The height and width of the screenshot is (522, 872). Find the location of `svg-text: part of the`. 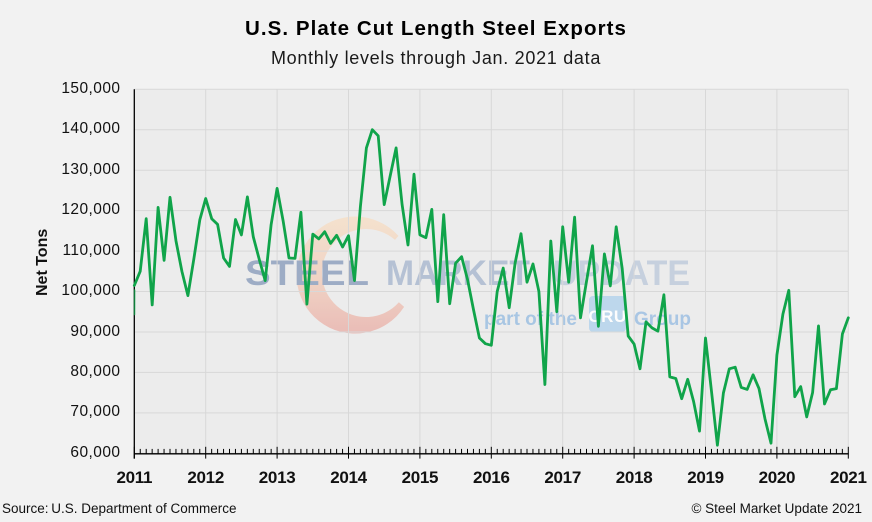

svg-text: part of the is located at coordinates (530, 319).